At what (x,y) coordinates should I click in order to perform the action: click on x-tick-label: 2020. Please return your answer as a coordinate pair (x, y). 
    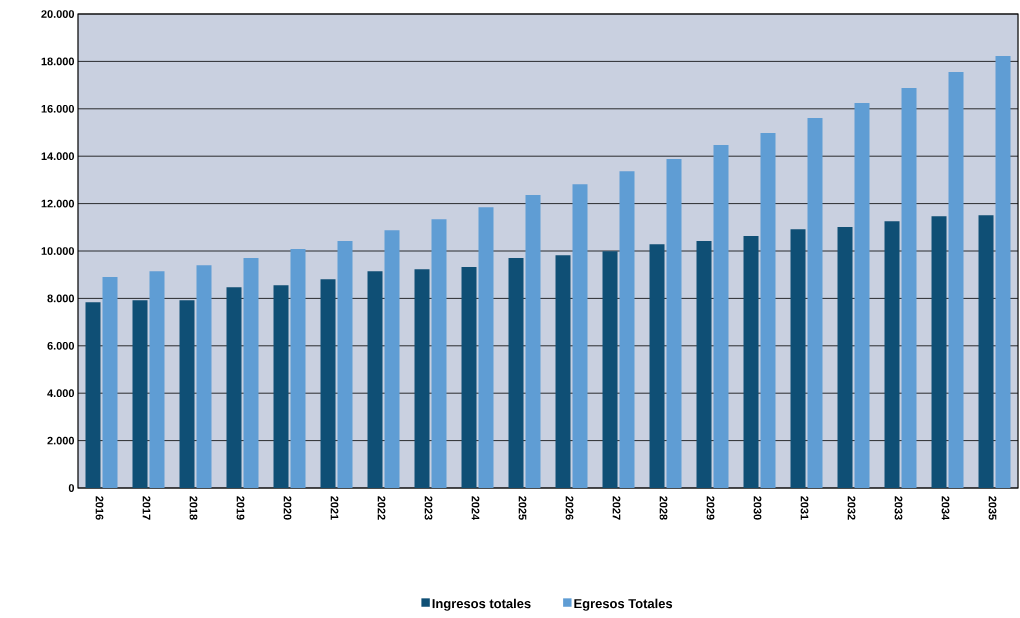
    Looking at the image, I should click on (287, 508).